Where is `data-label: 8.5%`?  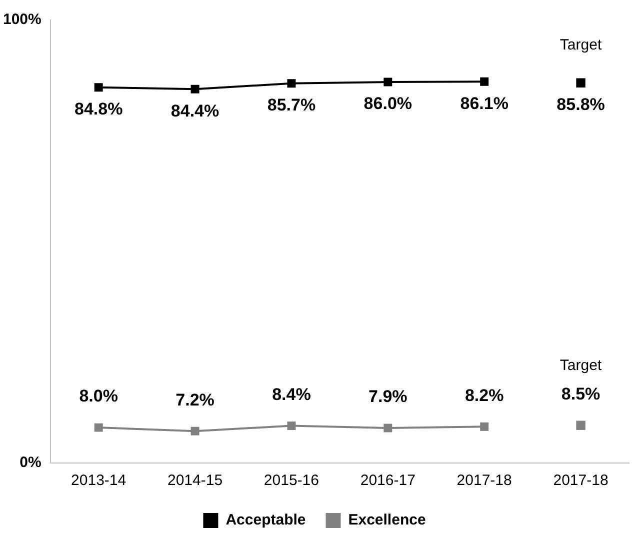 data-label: 8.5% is located at coordinates (580, 394).